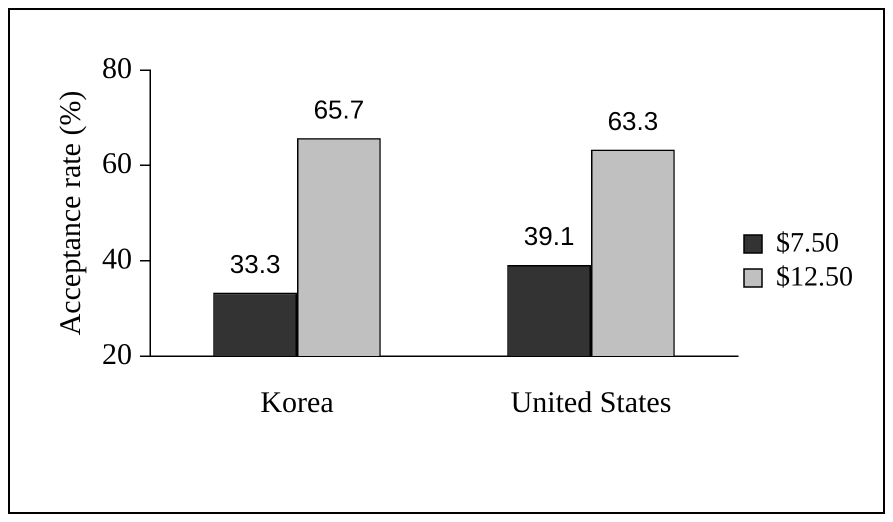 The height and width of the screenshot is (522, 893). What do you see at coordinates (255, 263) in the screenshot?
I see `data-label: 33.3` at bounding box center [255, 263].